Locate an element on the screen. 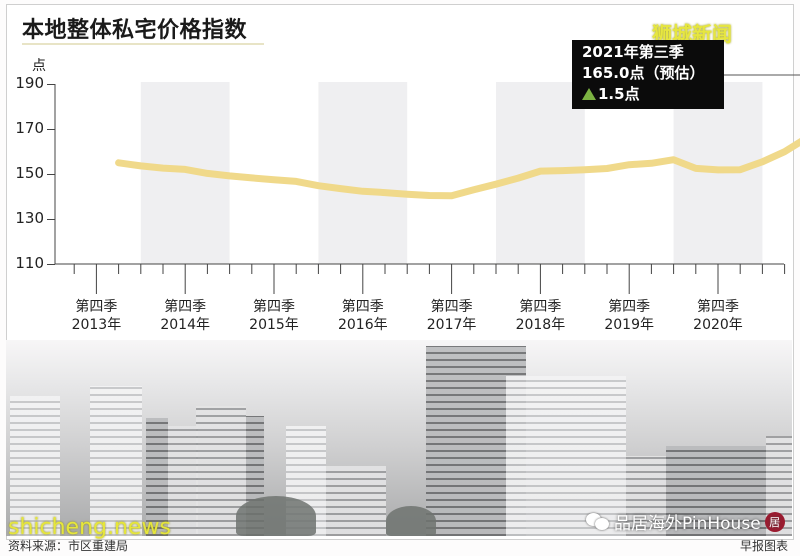 The image size is (800, 556). chart-credit: 早报图表 is located at coordinates (763, 546).